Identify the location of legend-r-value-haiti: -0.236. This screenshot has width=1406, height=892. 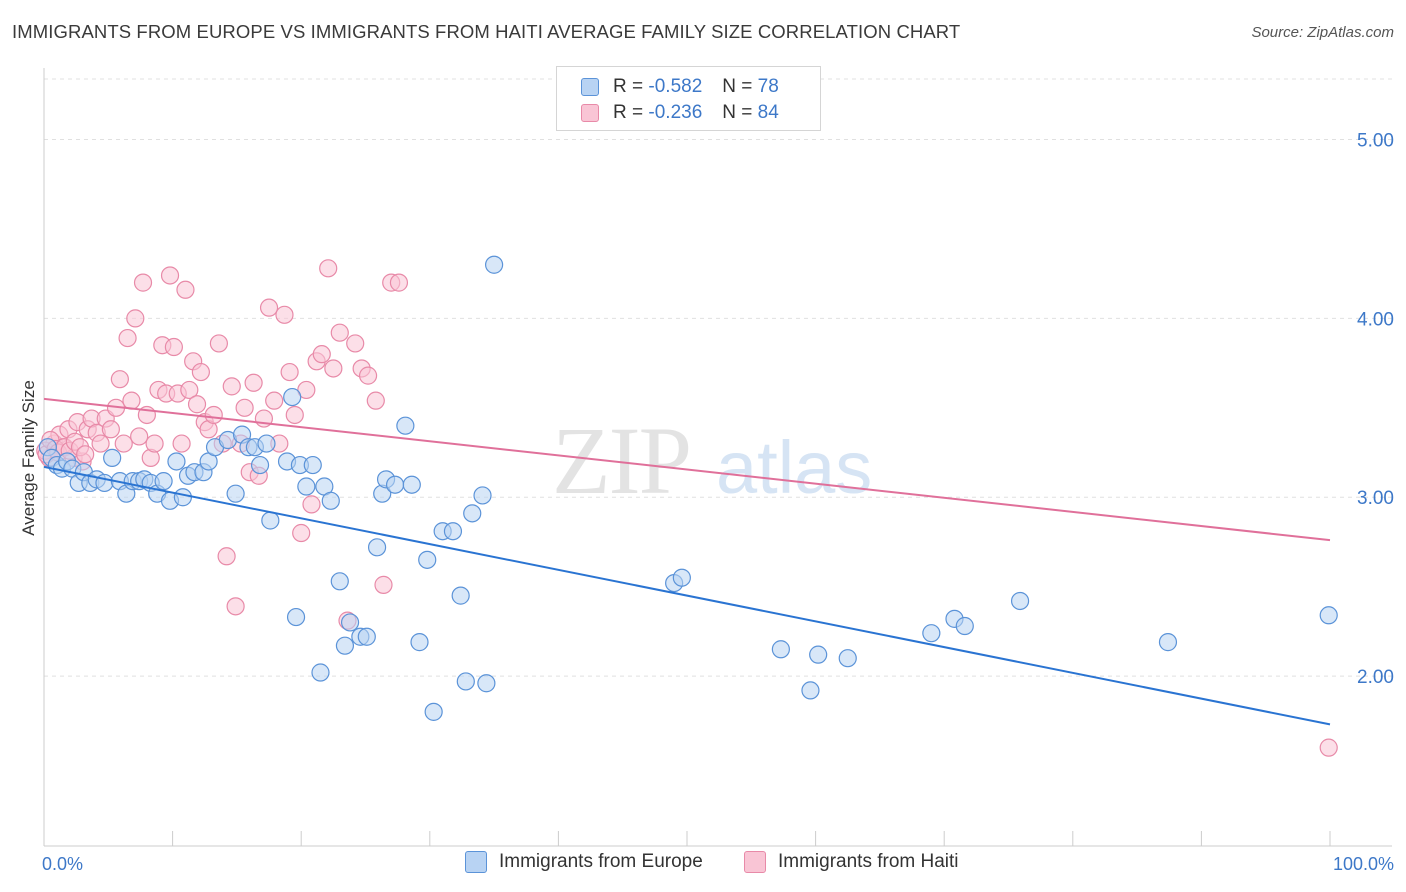
(675, 112).